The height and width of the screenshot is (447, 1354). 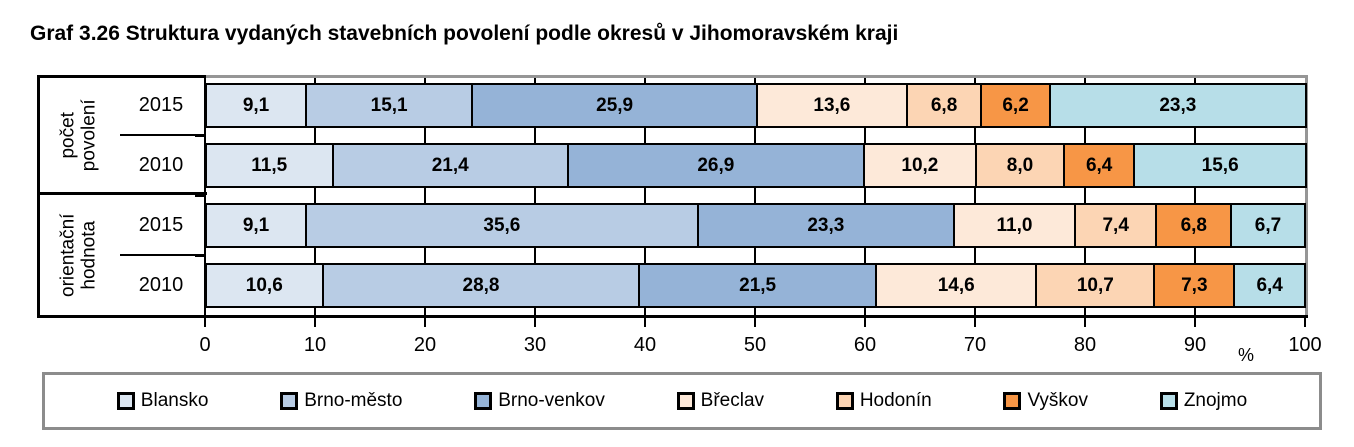 I want to click on bar-value-label: 8,0, so click(x=1020, y=165).